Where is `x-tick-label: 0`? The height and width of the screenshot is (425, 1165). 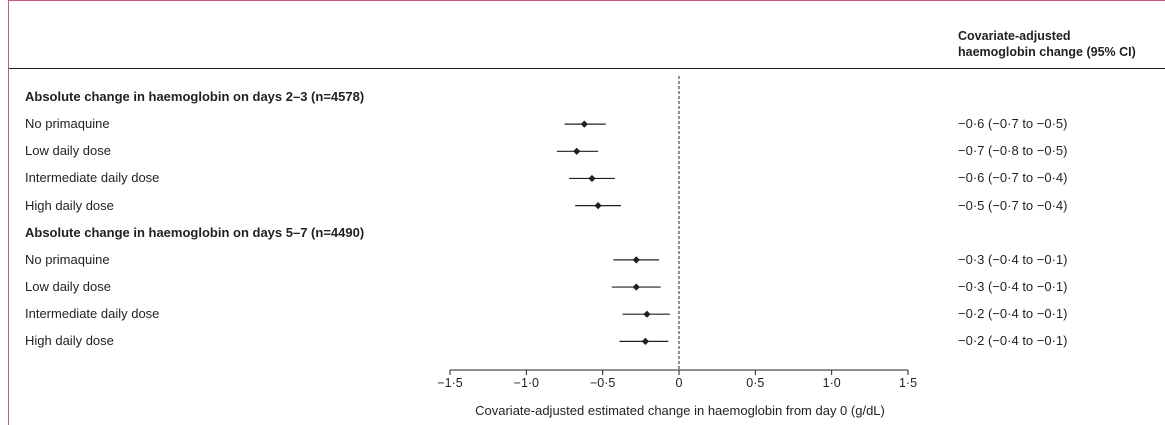 x-tick-label: 0 is located at coordinates (679, 383).